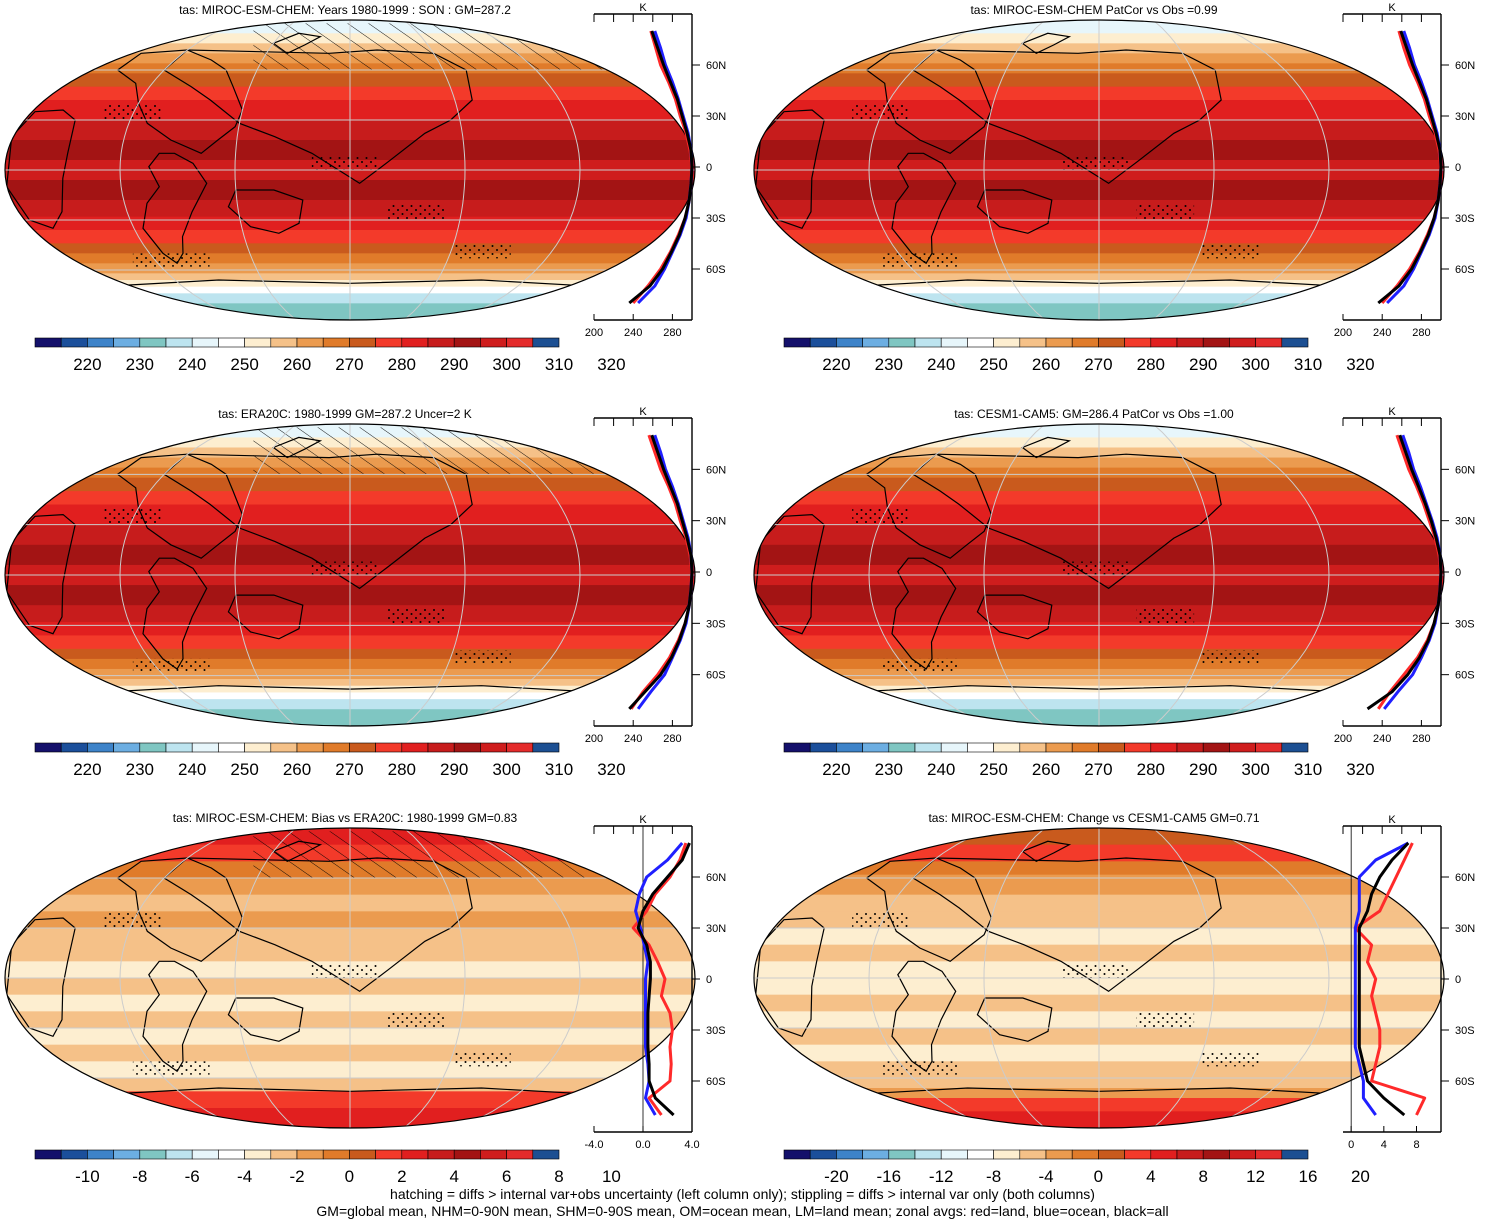 This screenshot has height=1219, width=1485. I want to click on panel-1-profile-lat-tick-label: 30S, so click(716, 219).